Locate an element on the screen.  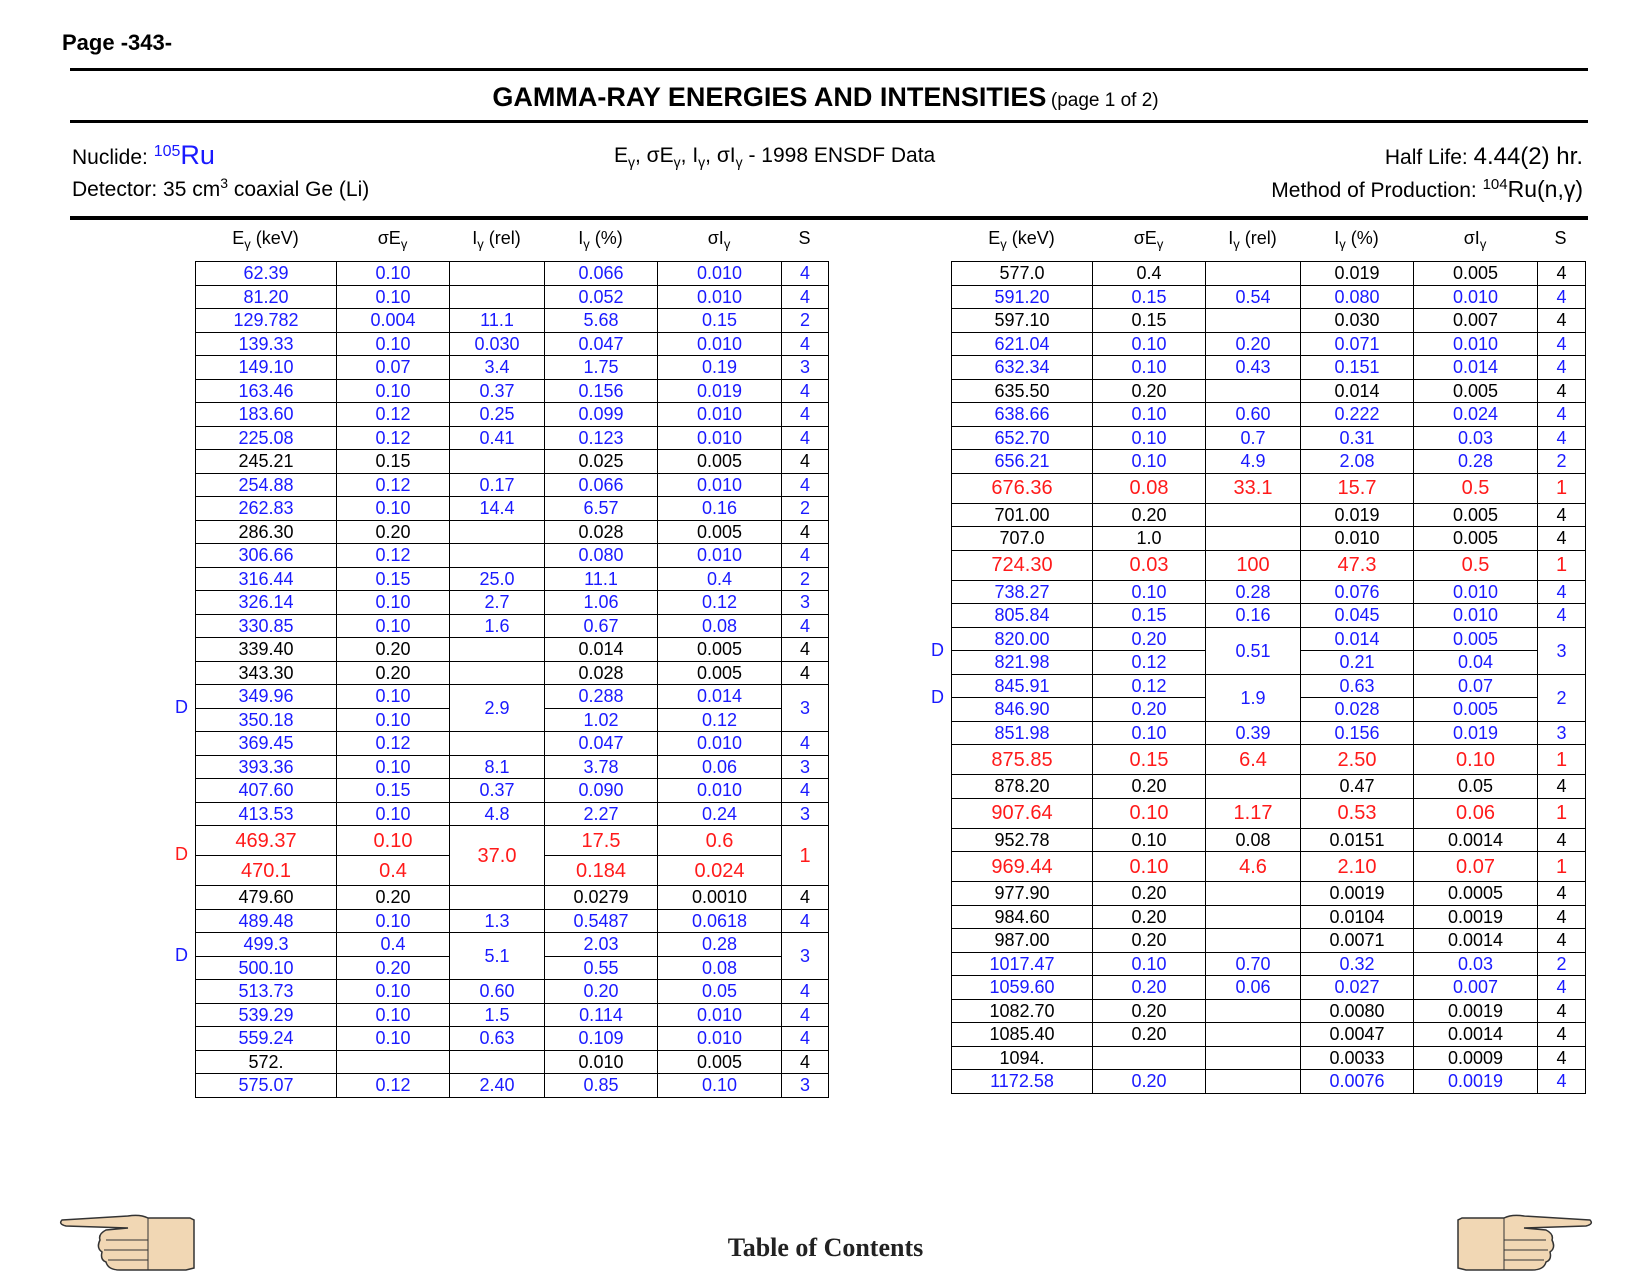
table-of-contents-link: Table of Contents is located at coordinates (825, 1247).